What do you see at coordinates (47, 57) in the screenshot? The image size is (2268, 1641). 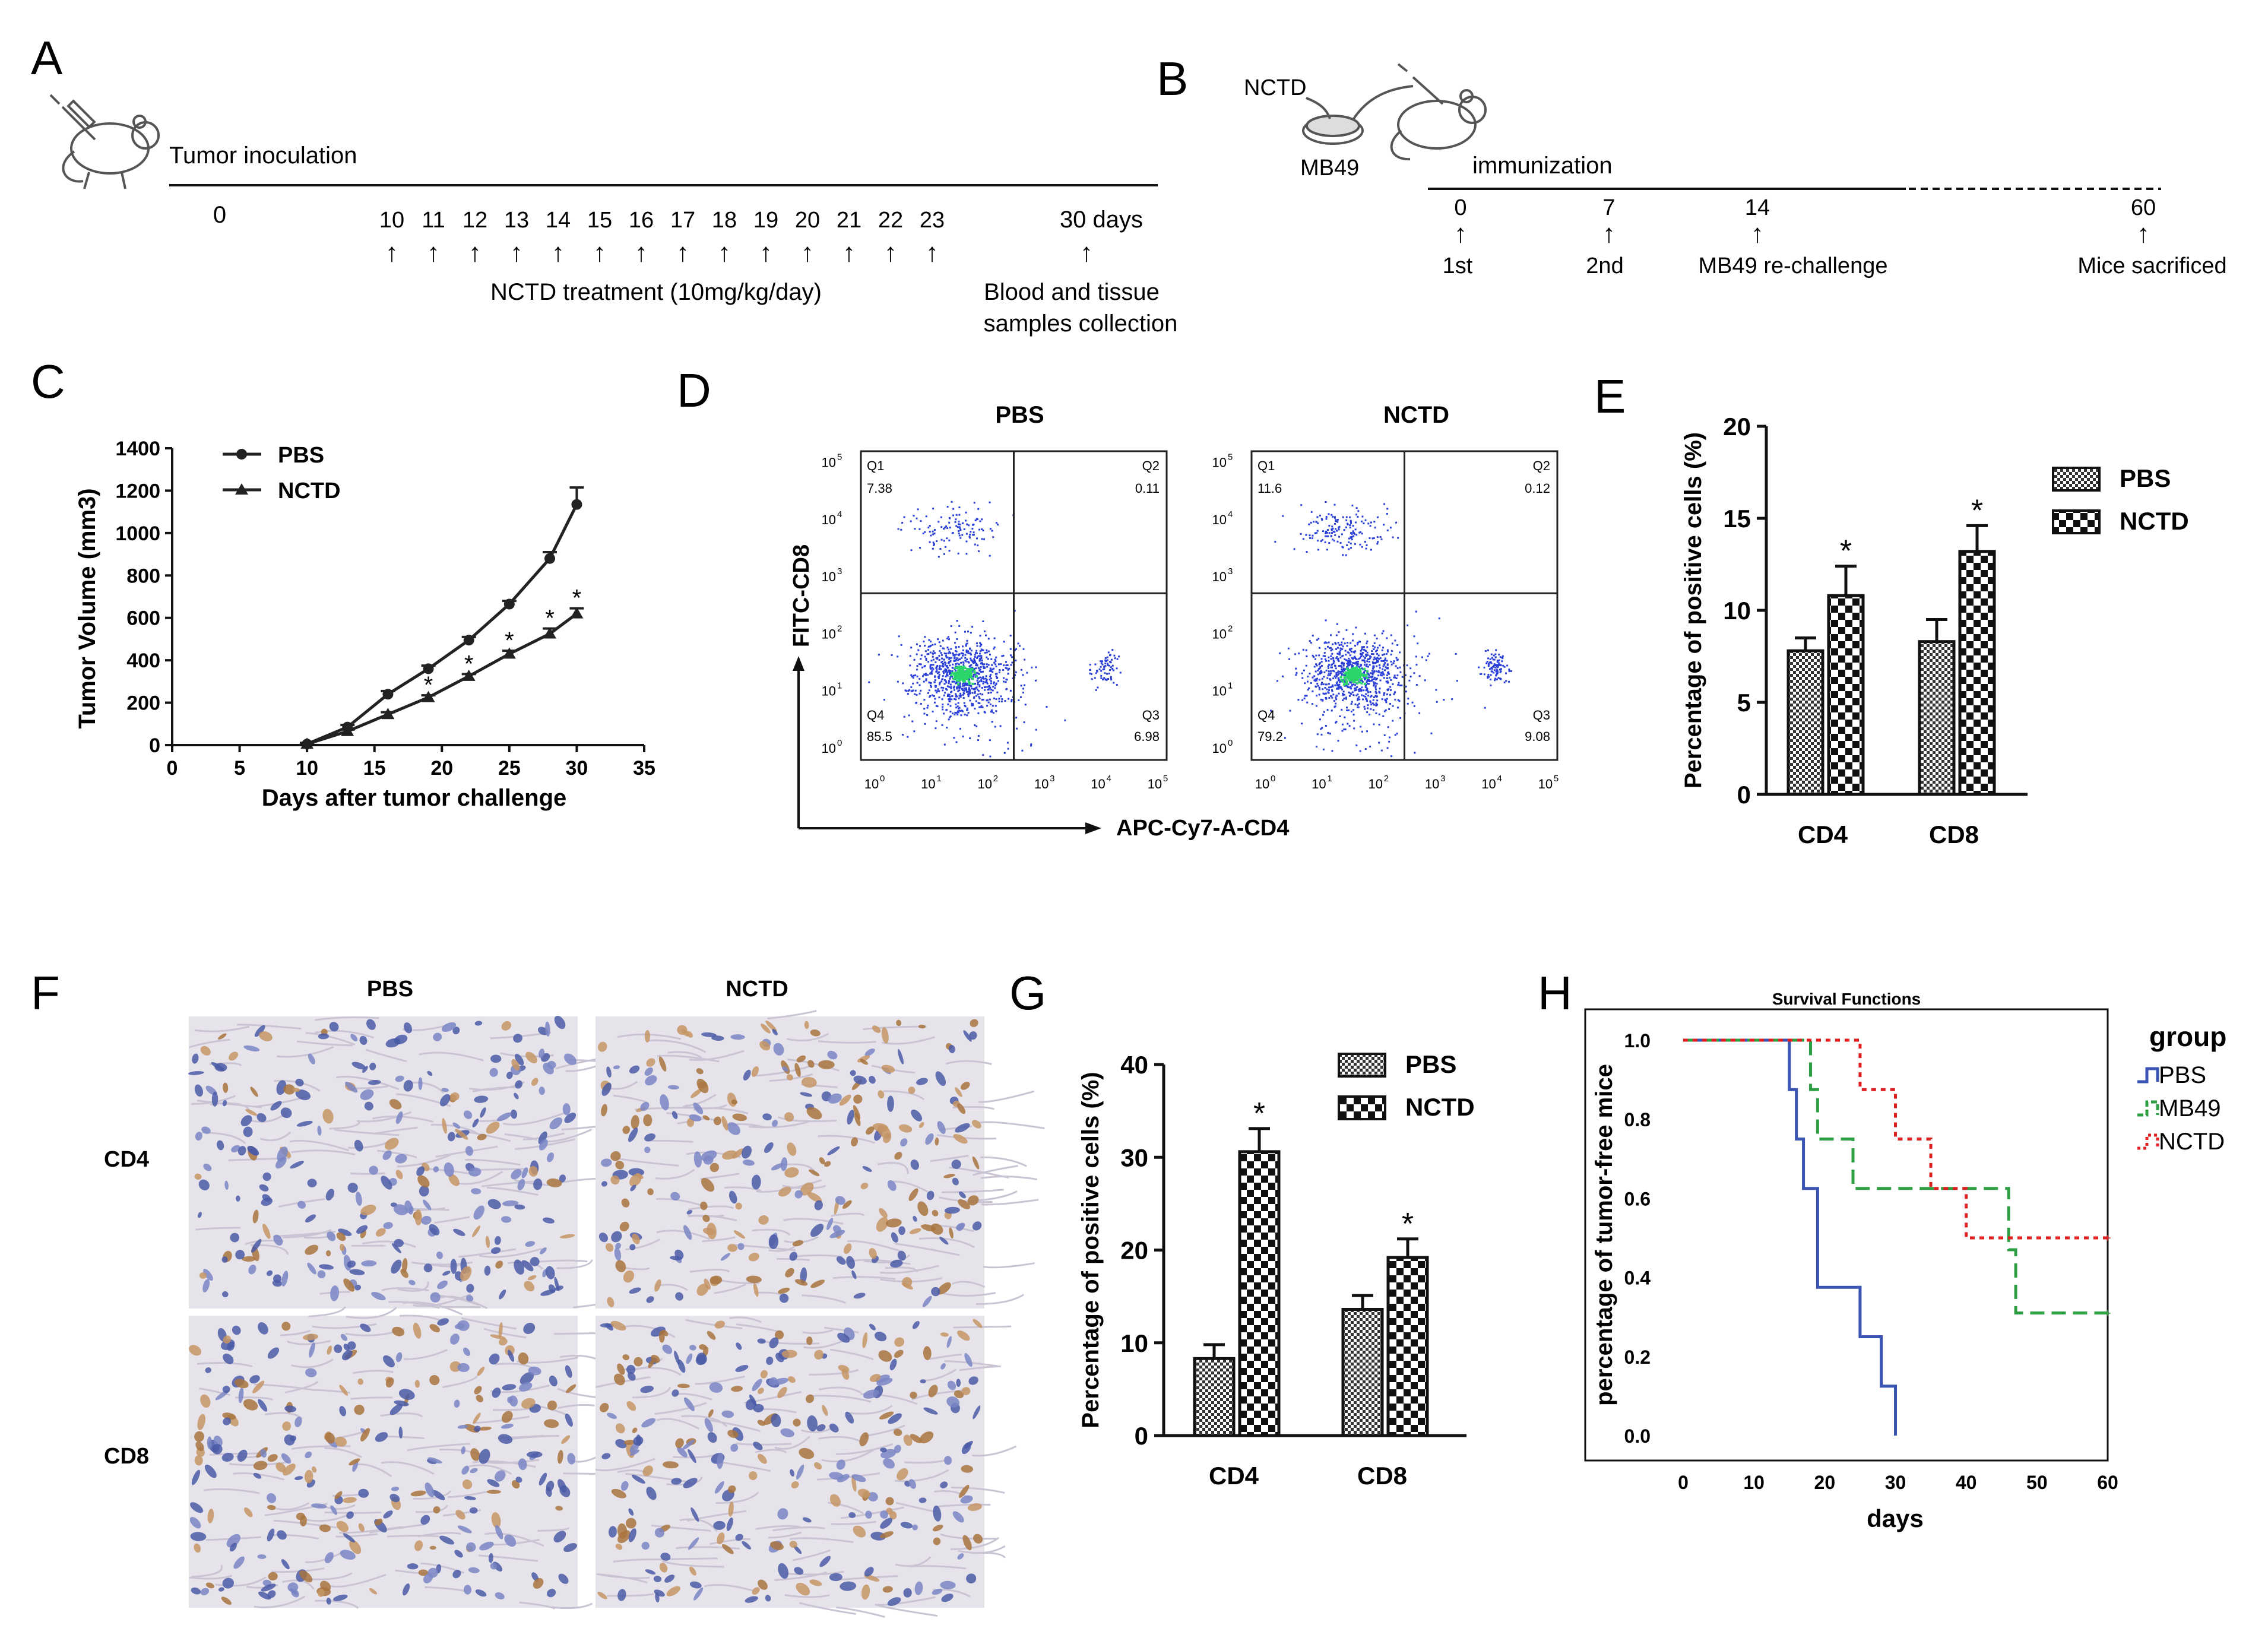 I see `panel-letter-a: A` at bounding box center [47, 57].